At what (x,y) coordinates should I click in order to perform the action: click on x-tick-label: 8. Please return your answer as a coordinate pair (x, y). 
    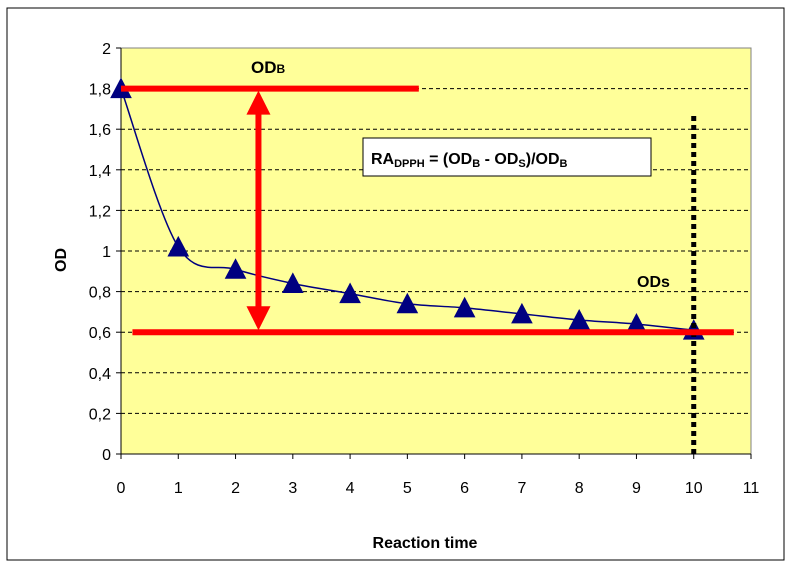
    Looking at the image, I should click on (579, 488).